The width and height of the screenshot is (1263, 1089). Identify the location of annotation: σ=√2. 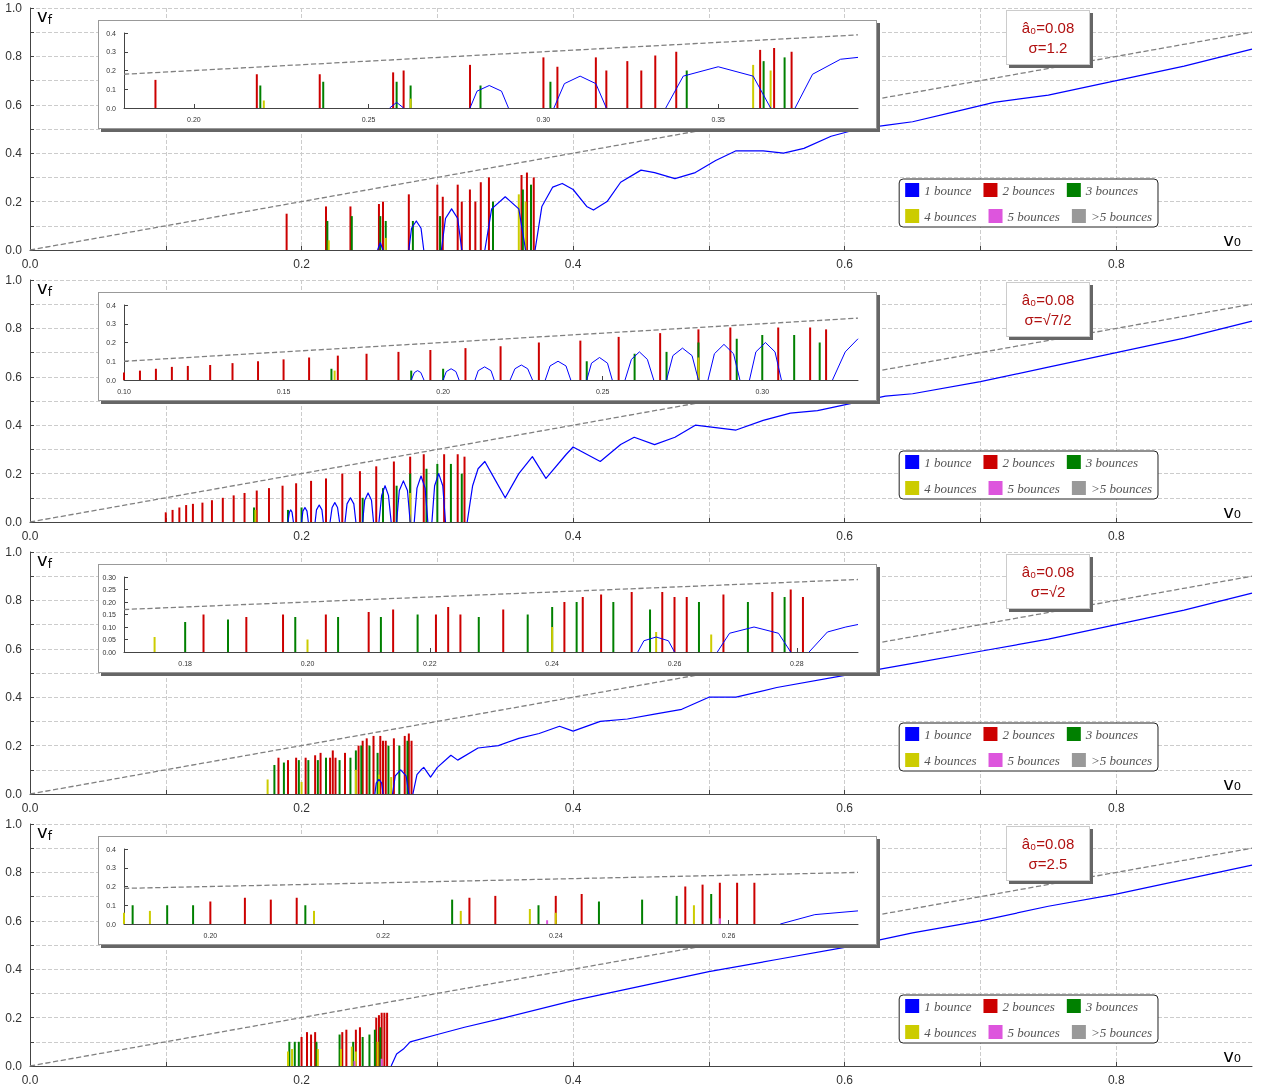
(1048, 591).